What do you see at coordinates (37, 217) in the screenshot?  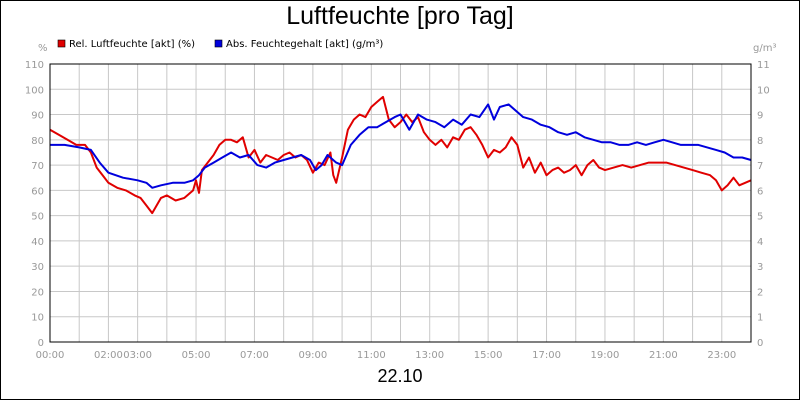 I see `y-left-tick-label: 50` at bounding box center [37, 217].